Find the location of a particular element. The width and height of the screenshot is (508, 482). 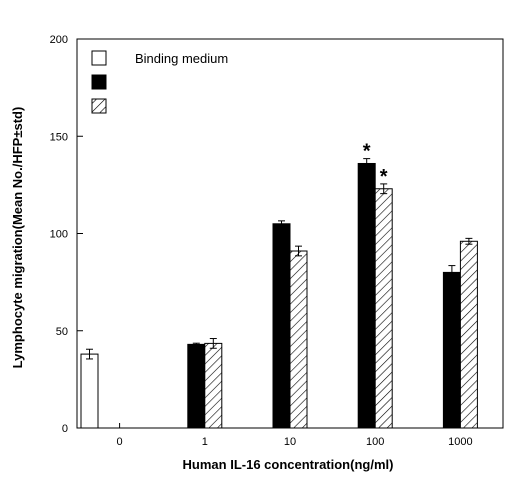

legend-label: Binding medium is located at coordinates (181, 58).